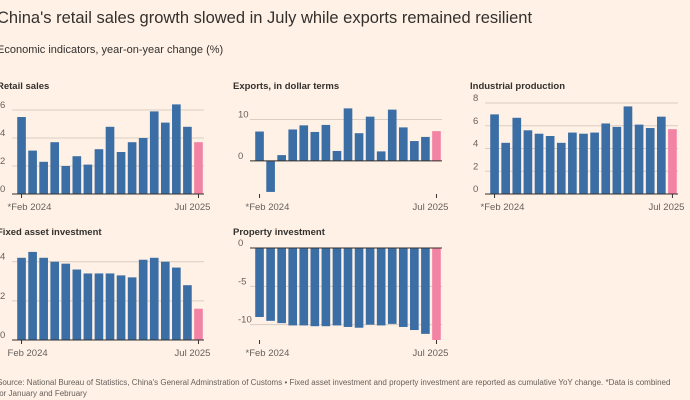 This screenshot has width=690, height=400. What do you see at coordinates (2, 296) in the screenshot?
I see `fixed-asset-investment-y-tick-label: 2` at bounding box center [2, 296].